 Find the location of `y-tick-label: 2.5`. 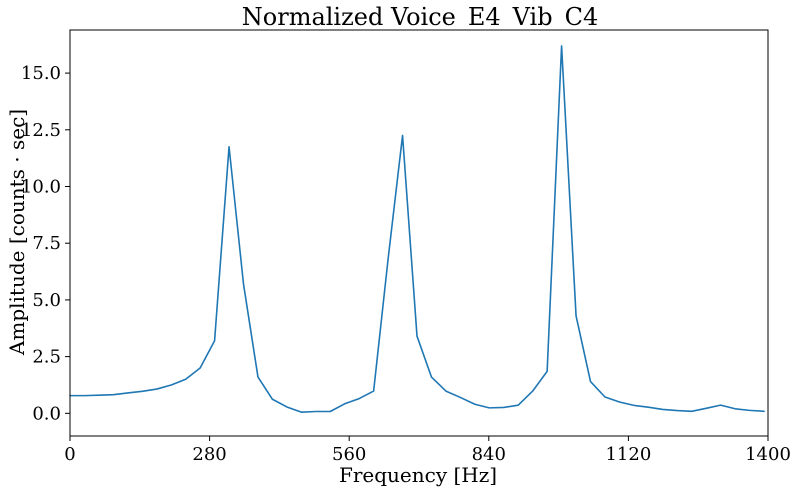

y-tick-label: 2.5 is located at coordinates (46, 357).